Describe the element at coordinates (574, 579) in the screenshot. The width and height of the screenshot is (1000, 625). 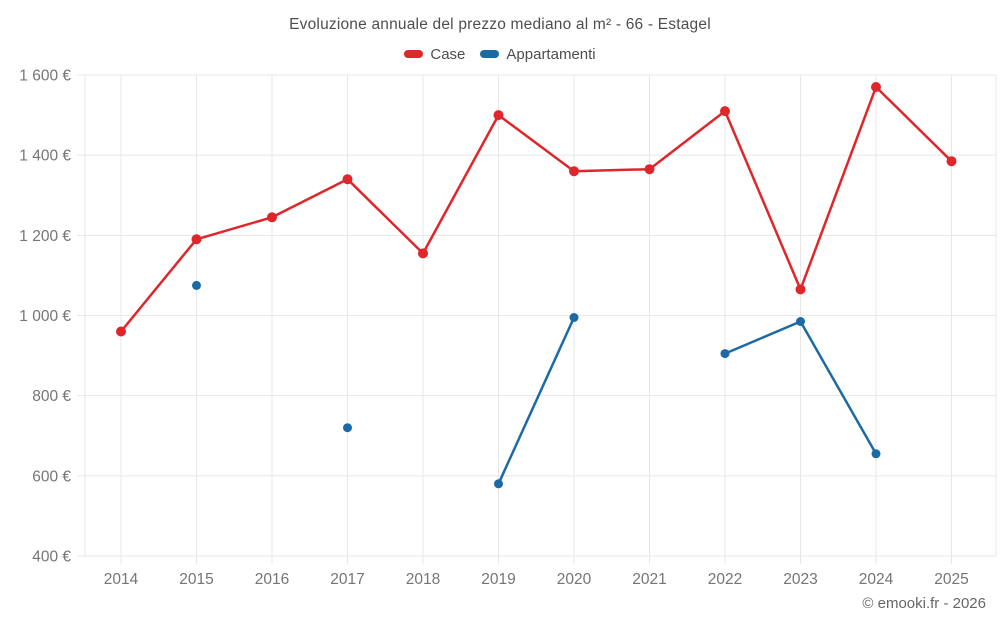
I see `x-axis-tick-label: 2020` at that location.